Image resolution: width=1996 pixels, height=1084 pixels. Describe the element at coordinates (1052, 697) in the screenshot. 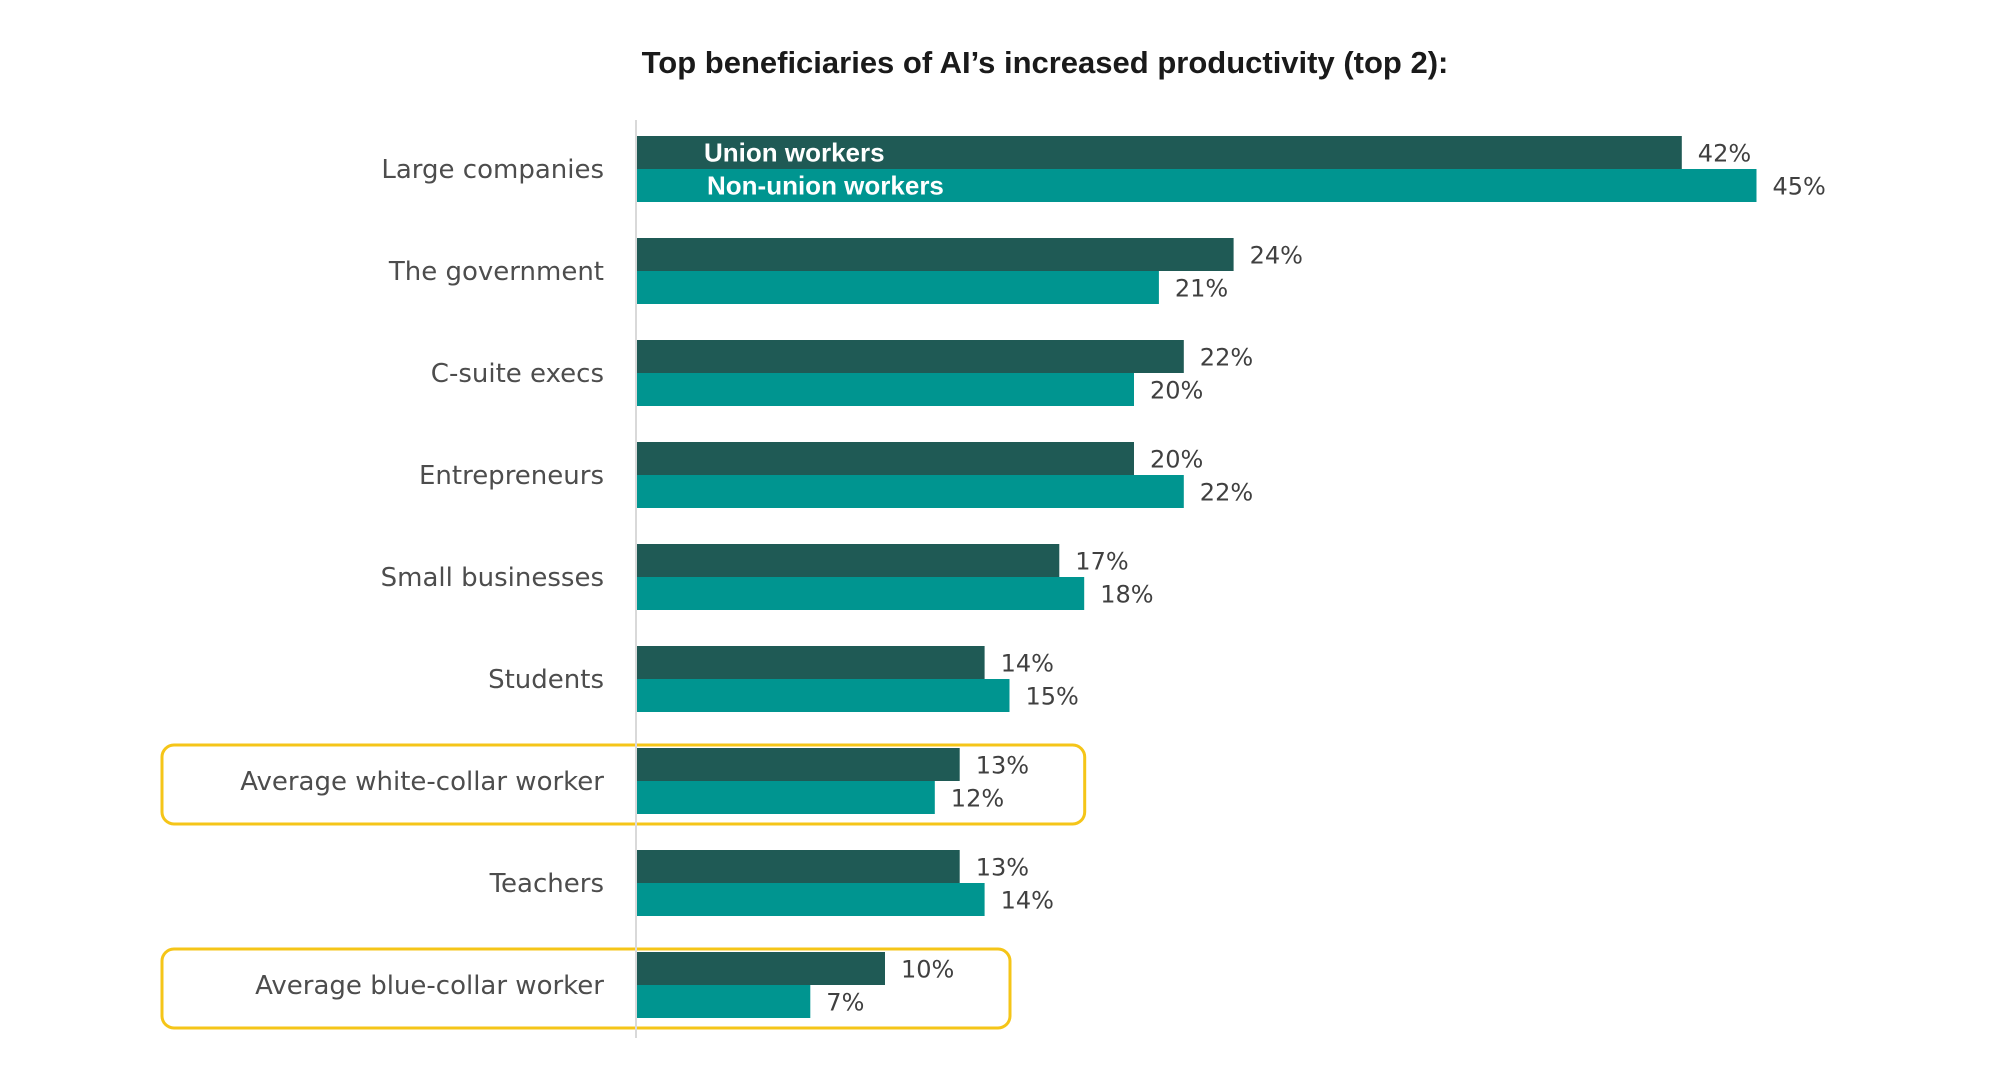

I see `value-label: 15%` at that location.